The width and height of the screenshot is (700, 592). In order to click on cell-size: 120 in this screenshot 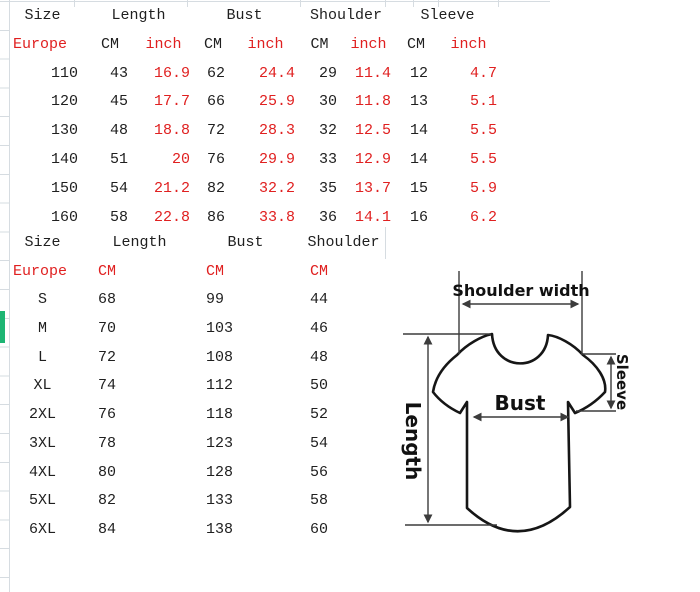, I will do `click(64, 102)`.